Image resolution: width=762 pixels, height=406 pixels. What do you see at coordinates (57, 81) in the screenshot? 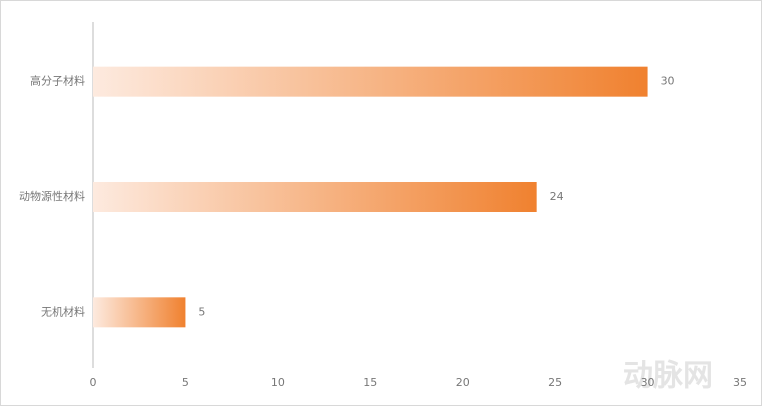
I see `y-tick-label: 高分子材料` at bounding box center [57, 81].